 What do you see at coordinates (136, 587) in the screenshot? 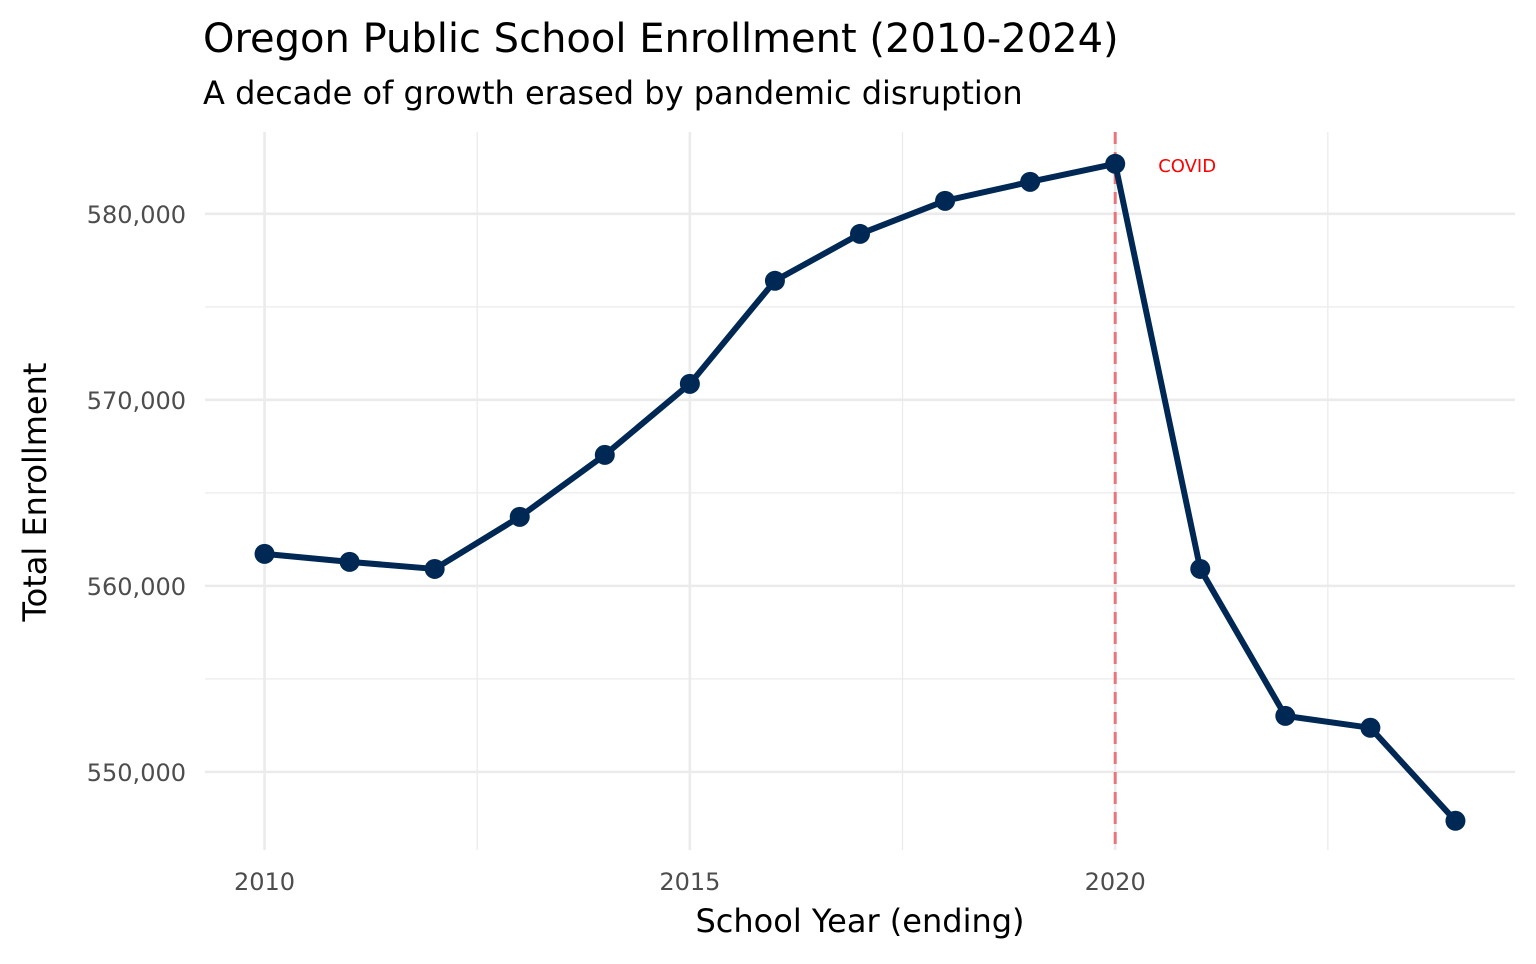
I see `y-tick-label: 560,000` at bounding box center [136, 587].